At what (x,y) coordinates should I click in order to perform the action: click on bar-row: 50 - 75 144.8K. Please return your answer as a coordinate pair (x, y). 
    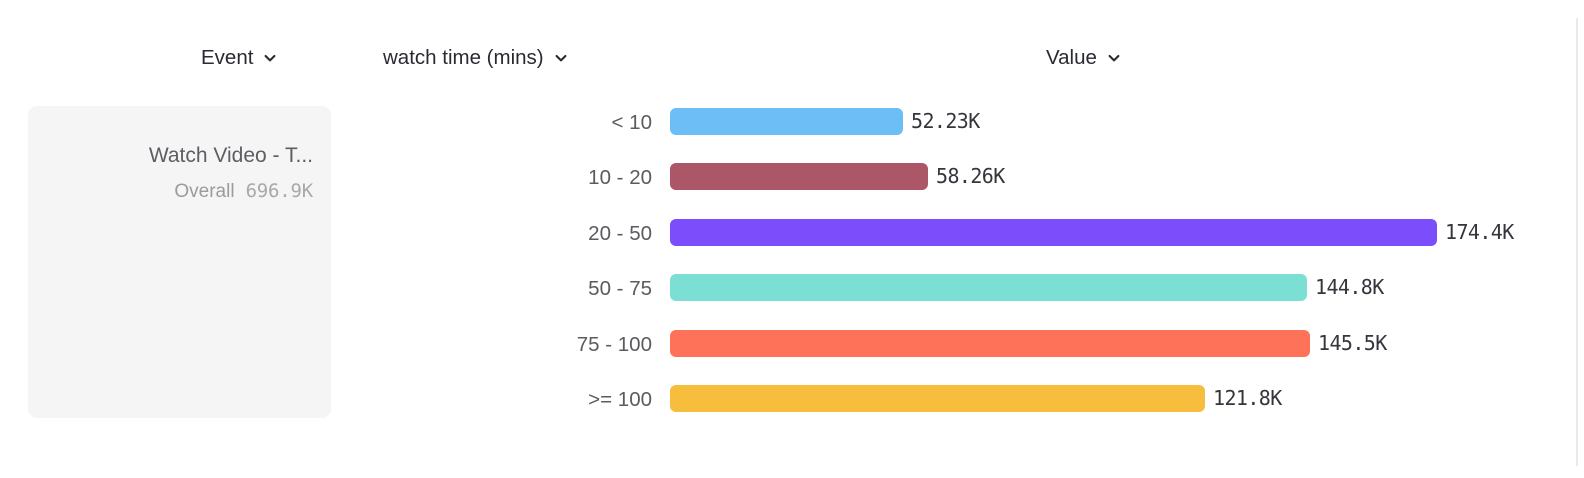
    Looking at the image, I should click on (788, 301).